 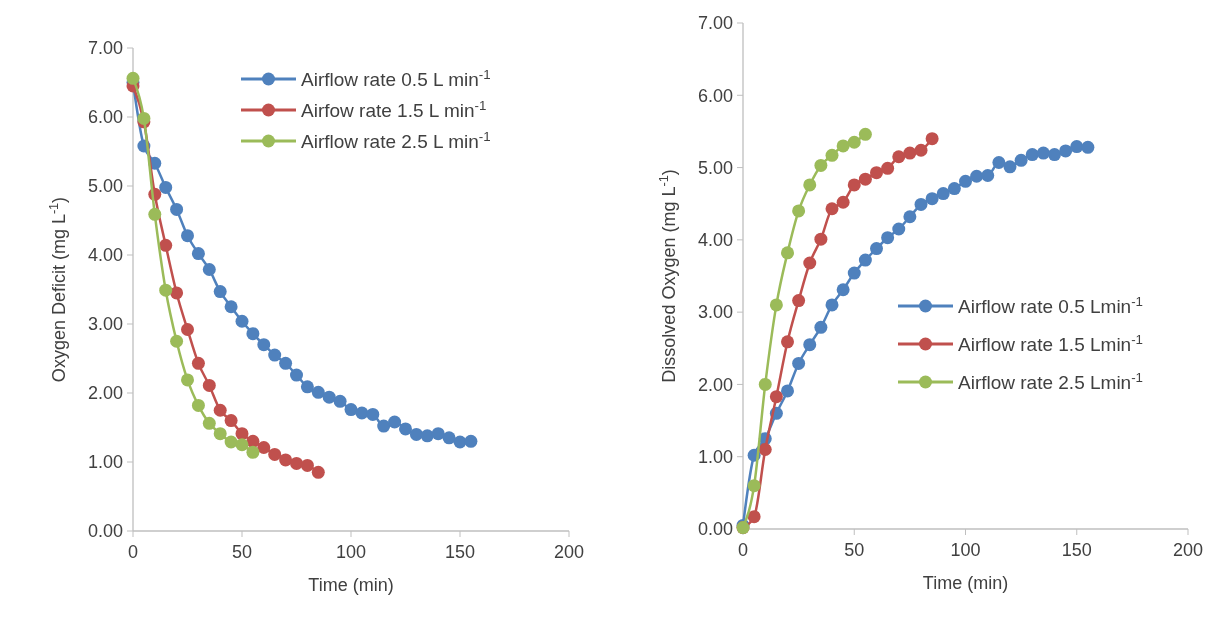 What do you see at coordinates (1051, 381) in the screenshot?
I see `legend-label: Airflow rate 2.5 Lmin$^{-1}$` at bounding box center [1051, 381].